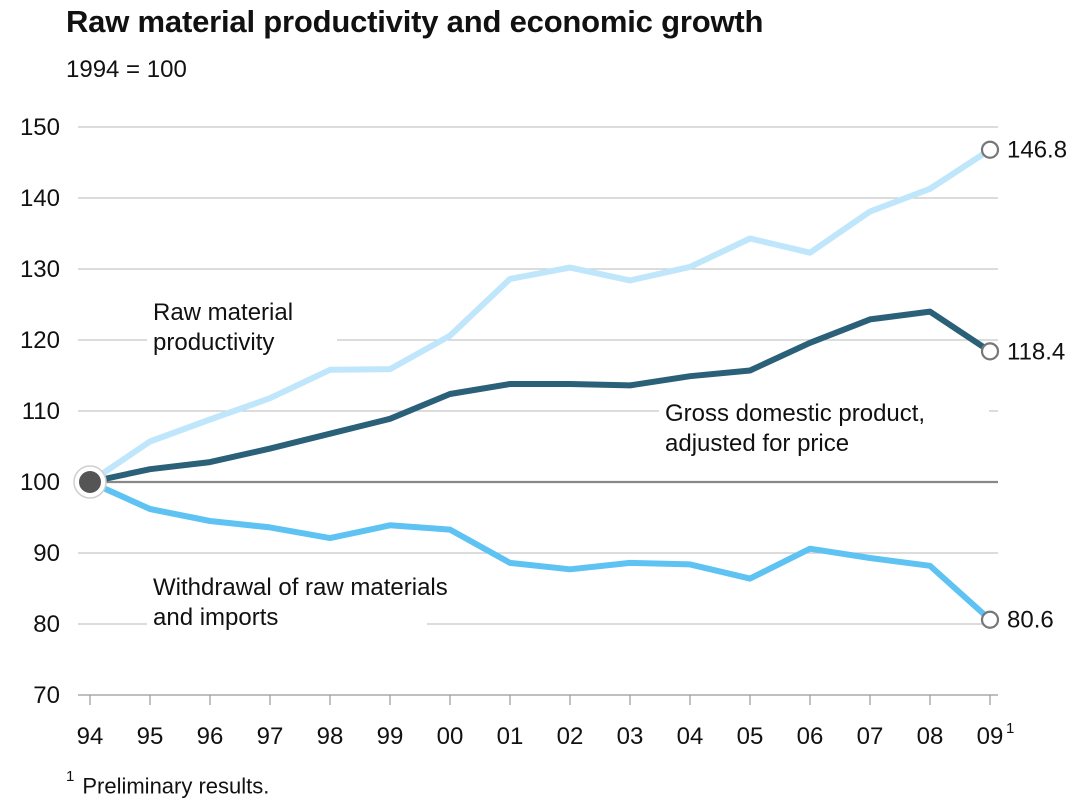  I want to click on y-tick-label-90: 90, so click(46, 553).